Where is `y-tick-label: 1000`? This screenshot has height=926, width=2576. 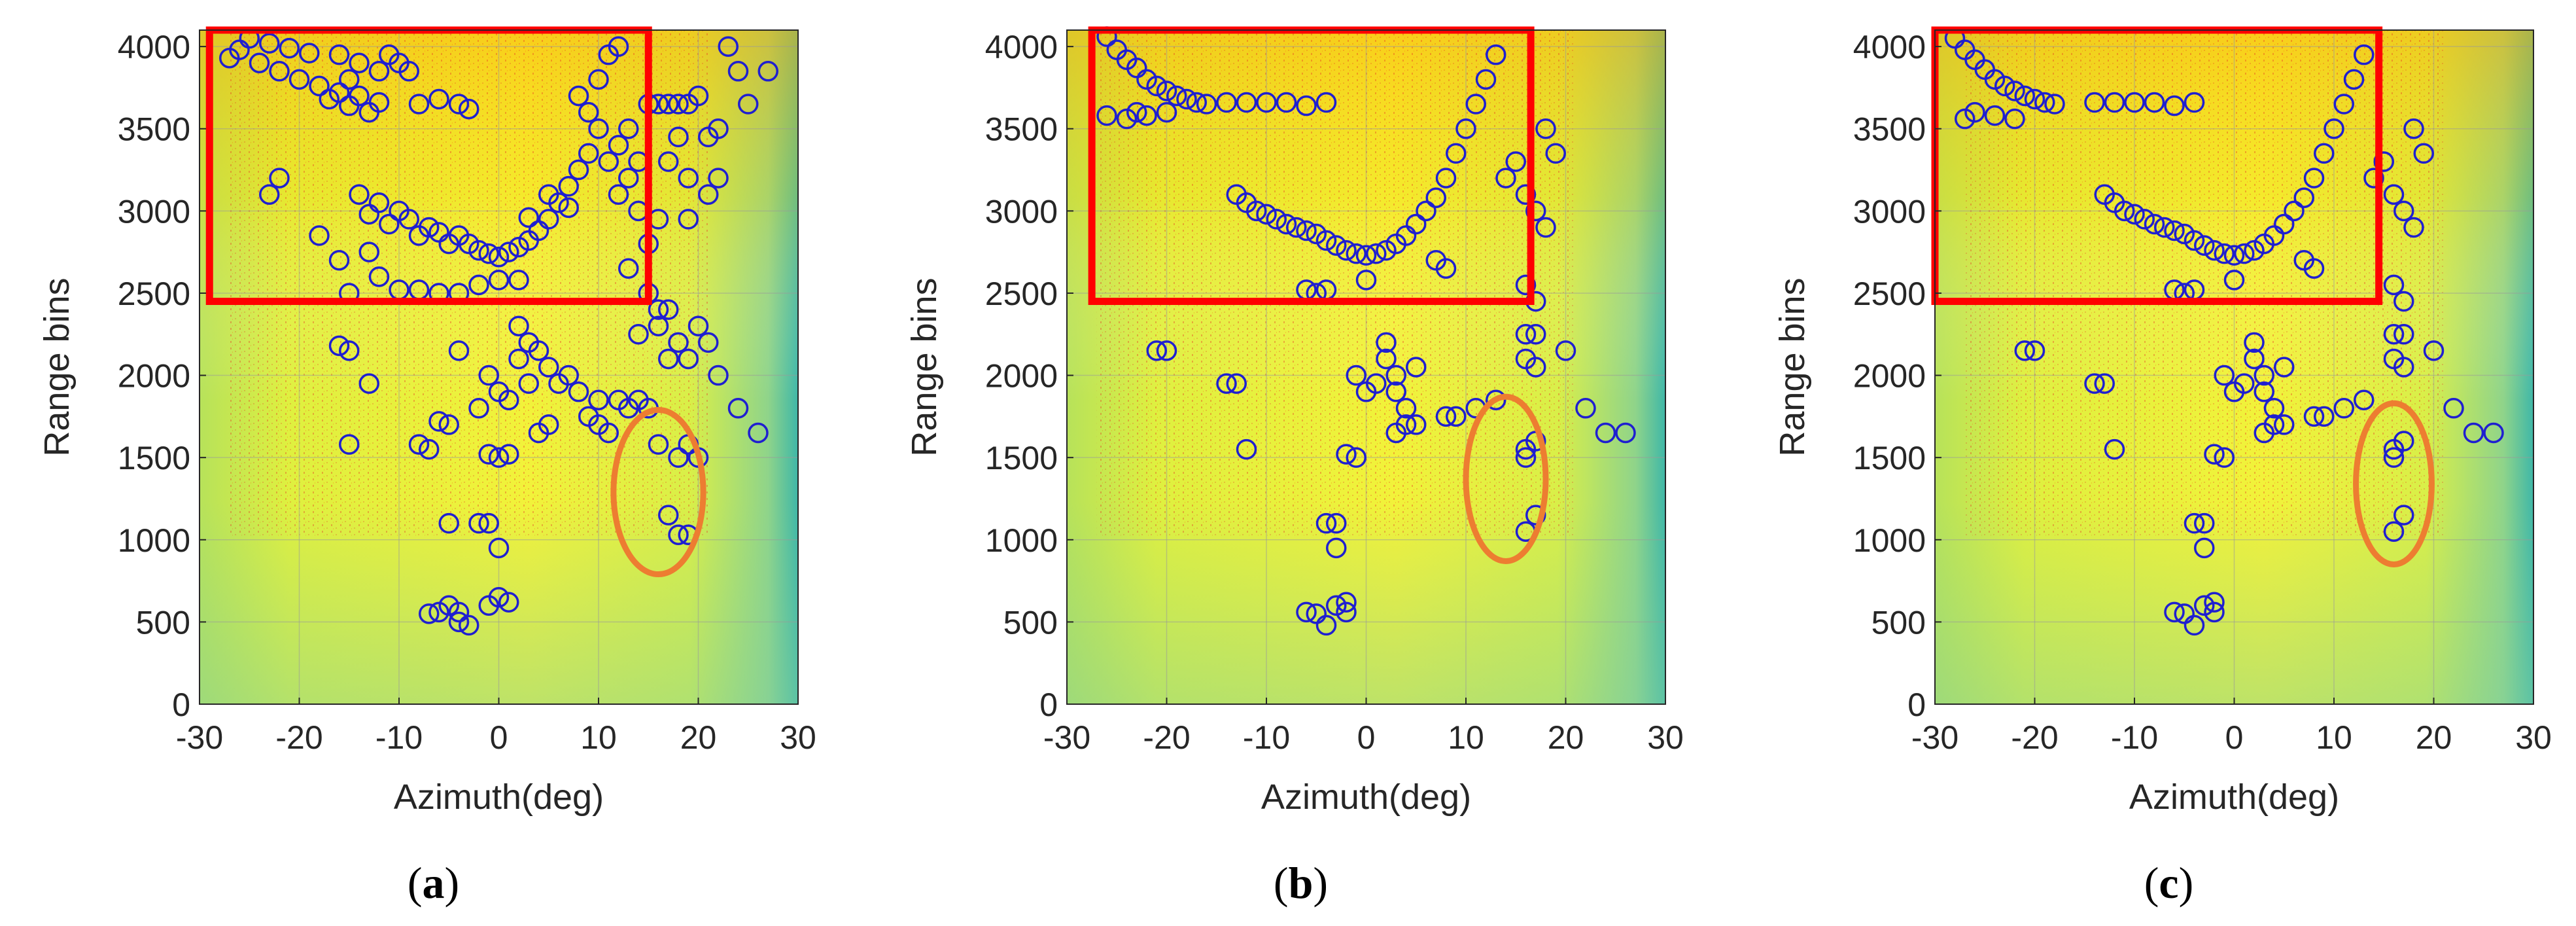
y-tick-label: 1000 is located at coordinates (154, 541).